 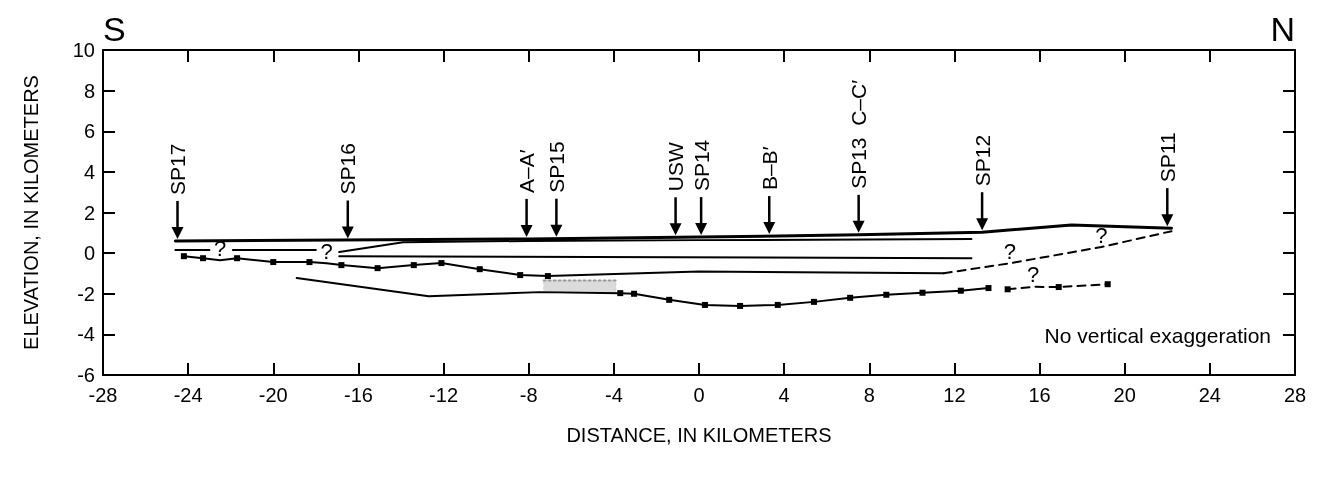 I want to click on annotation: SP16, so click(x=348, y=169).